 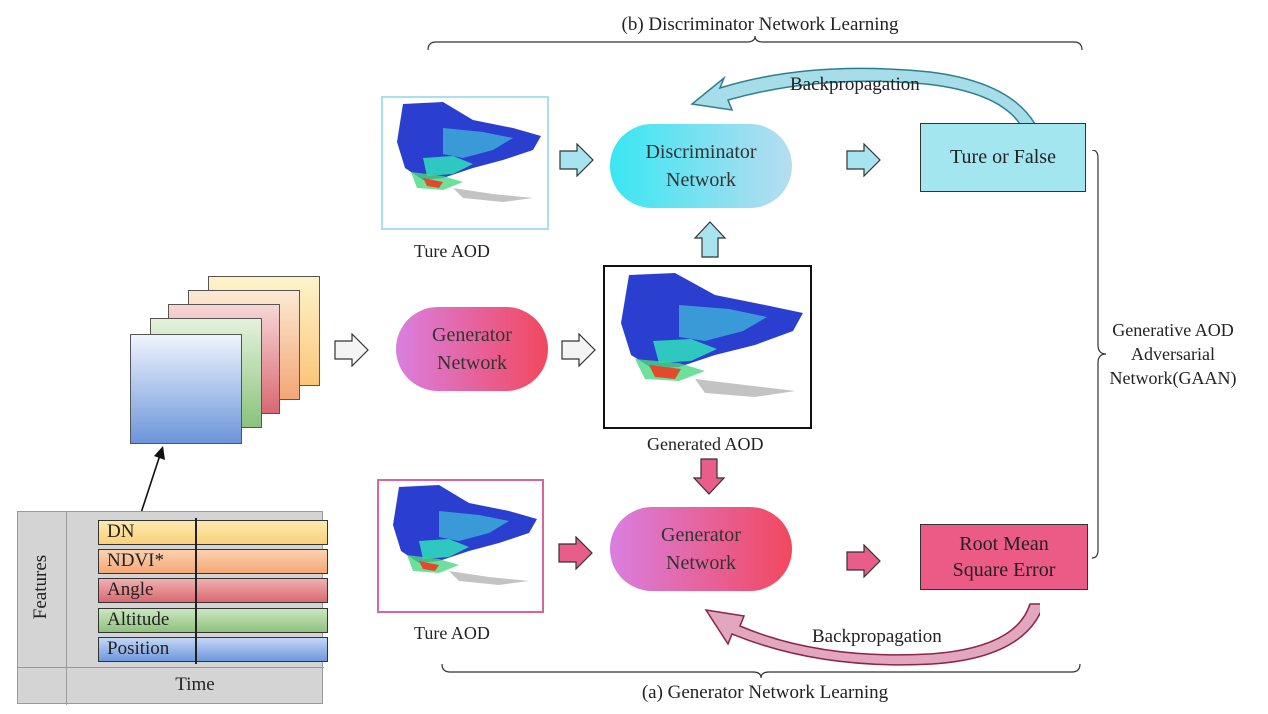 What do you see at coordinates (1004, 570) in the screenshot?
I see `rmse-line-2: Square Error` at bounding box center [1004, 570].